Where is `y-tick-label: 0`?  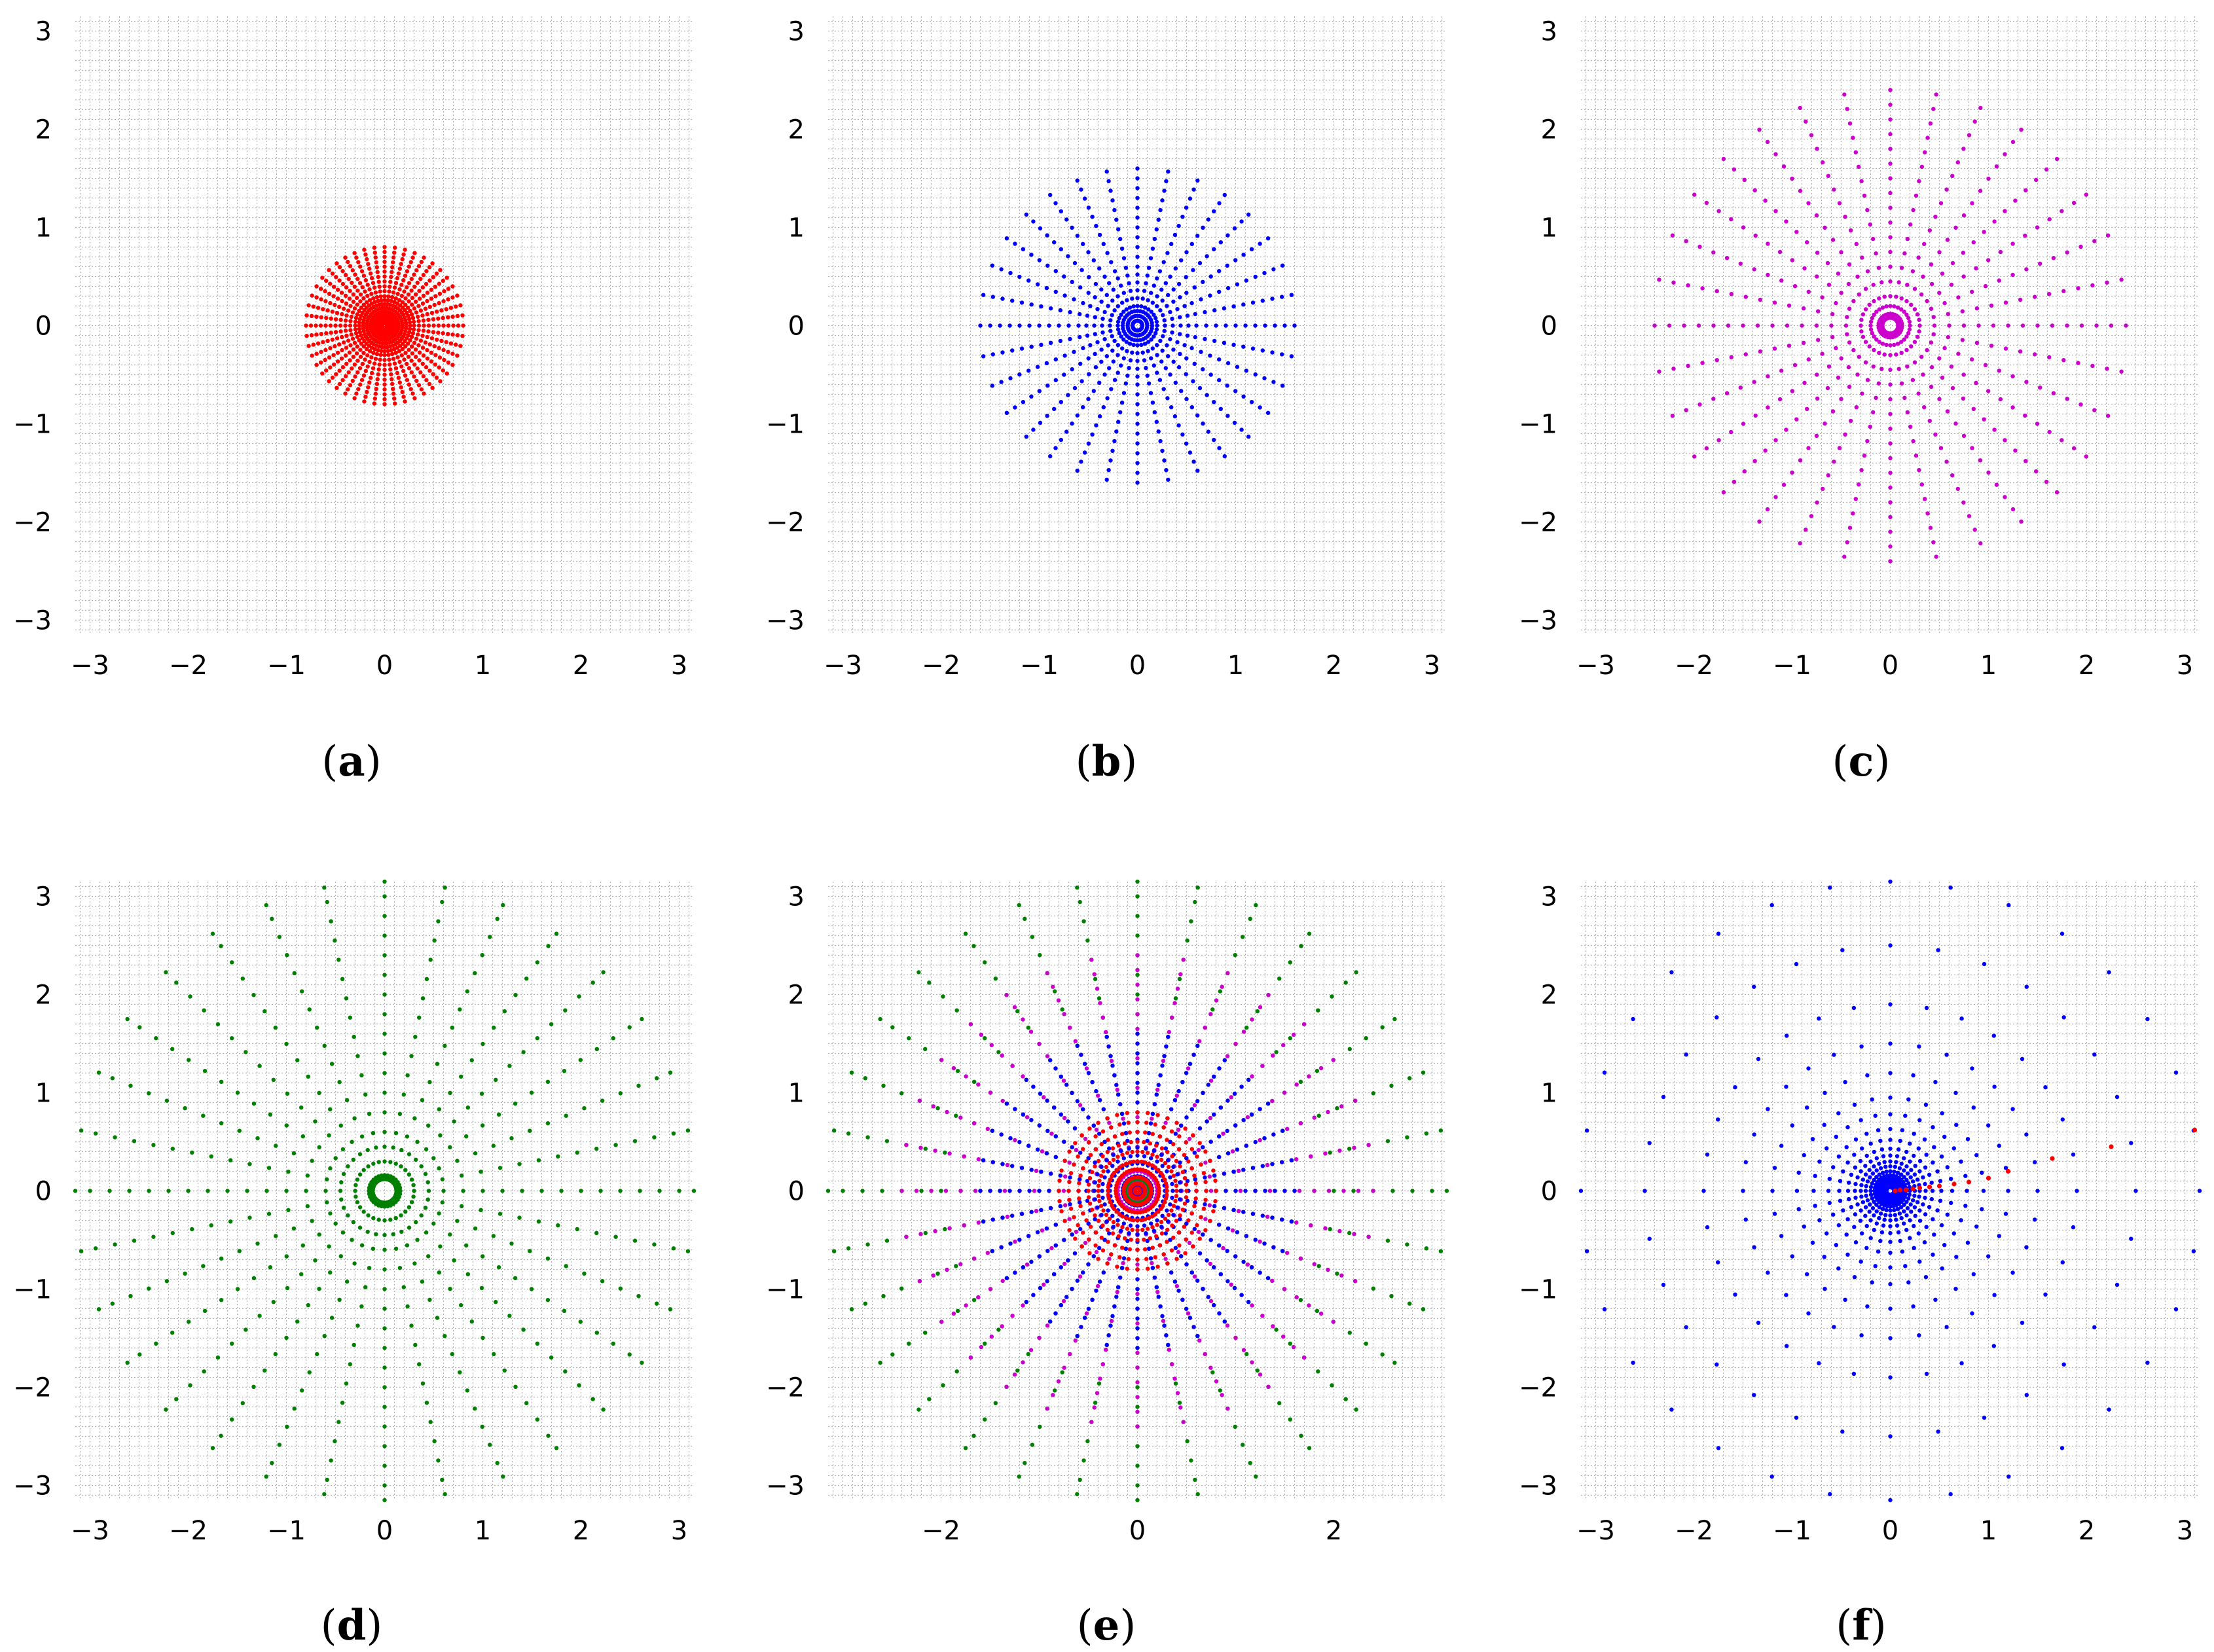
y-tick-label: 0 is located at coordinates (44, 1192).